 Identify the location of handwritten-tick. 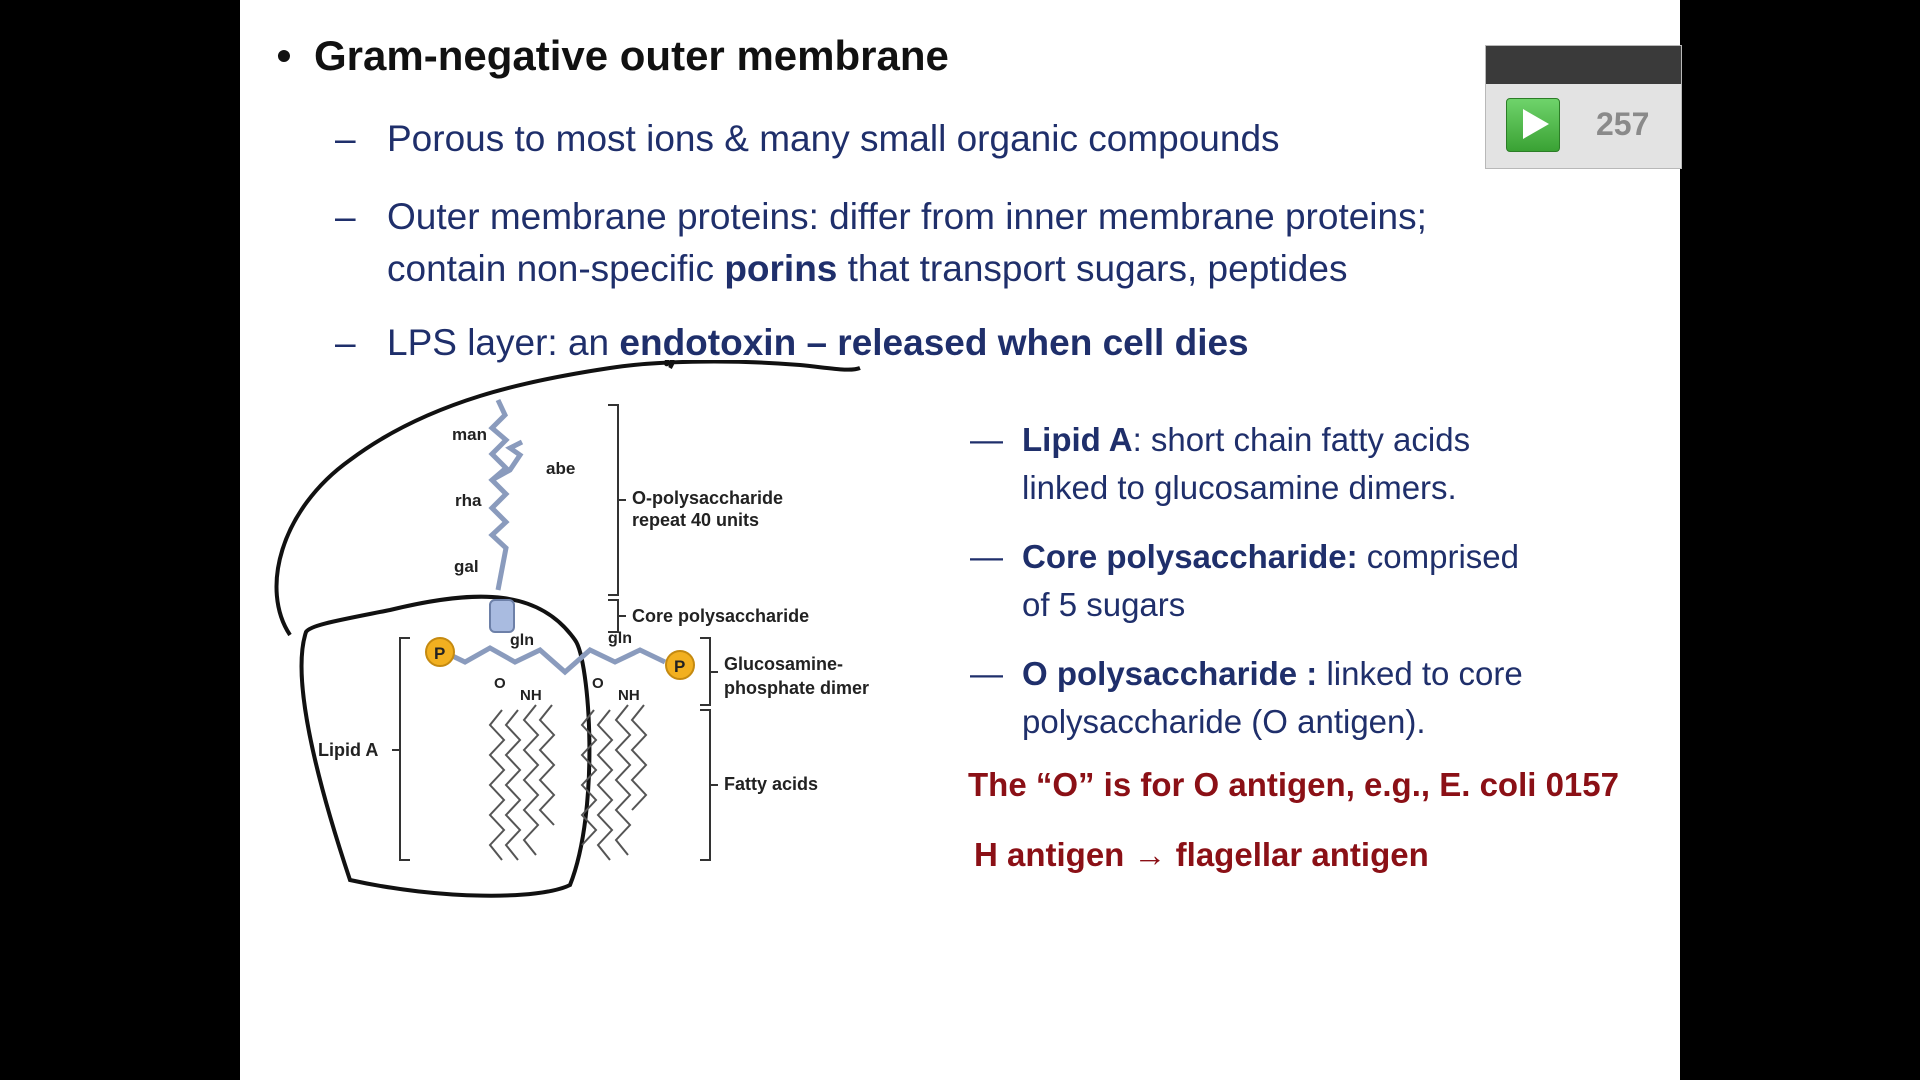
(669, 364).